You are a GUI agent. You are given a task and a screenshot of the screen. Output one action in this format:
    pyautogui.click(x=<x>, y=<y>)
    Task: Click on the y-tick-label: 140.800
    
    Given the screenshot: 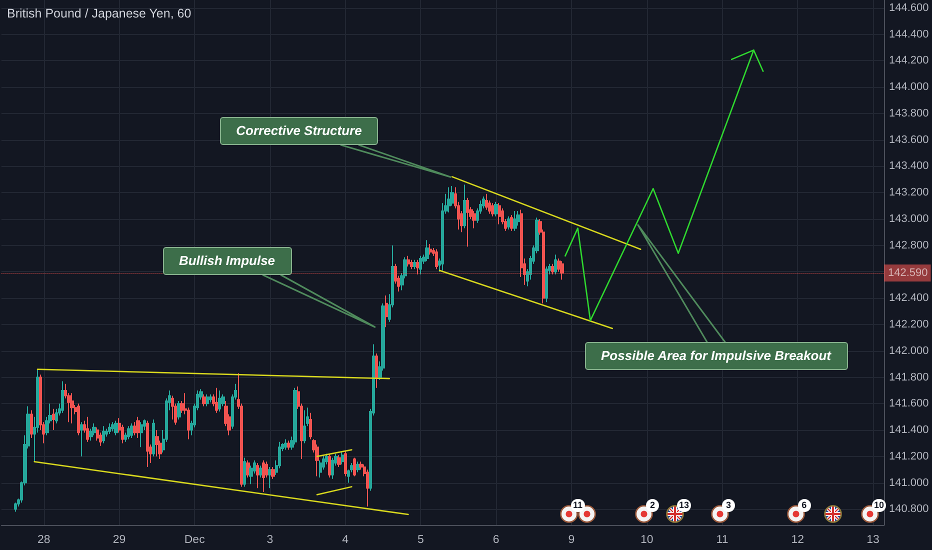 What is the action you would take?
    pyautogui.click(x=909, y=509)
    